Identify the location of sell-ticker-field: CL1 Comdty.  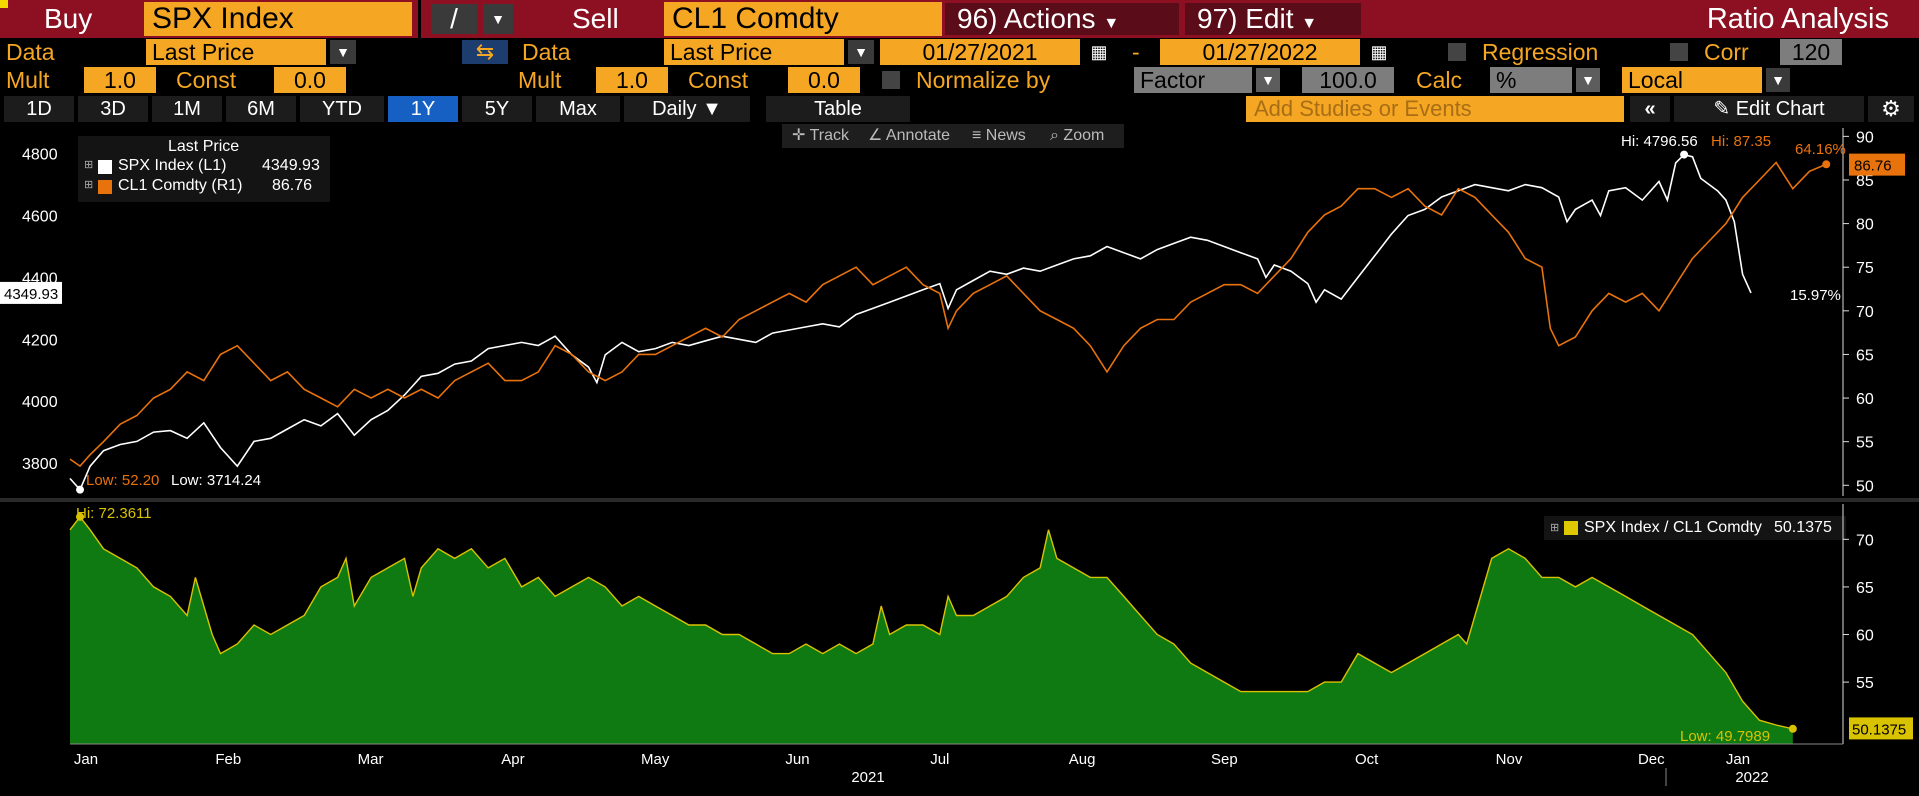
(803, 19).